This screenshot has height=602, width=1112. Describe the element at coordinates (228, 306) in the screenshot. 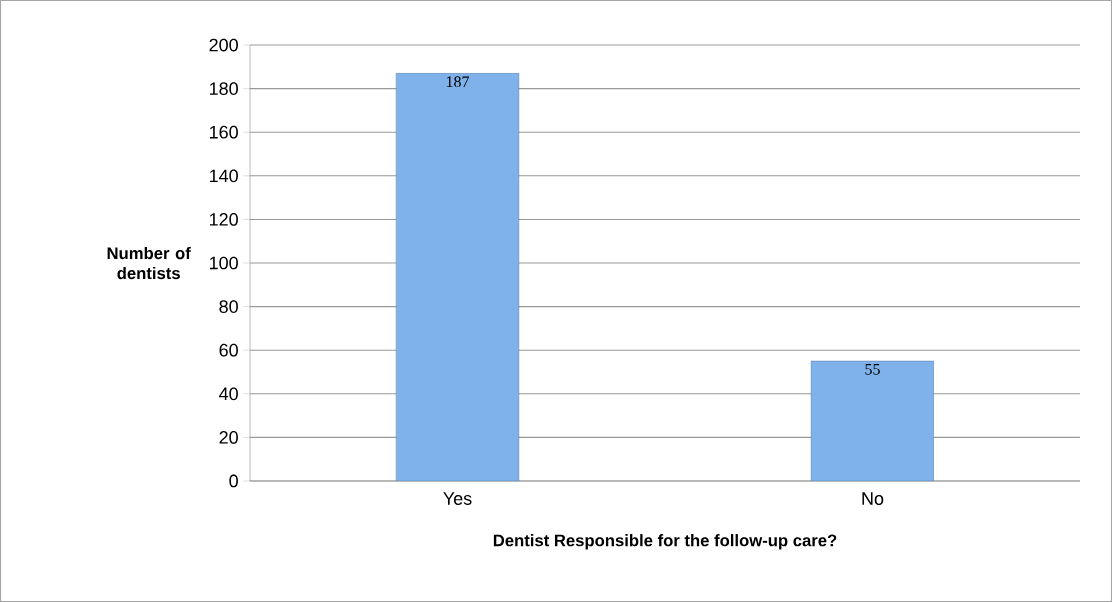

I see `y-tick-label: 80` at that location.